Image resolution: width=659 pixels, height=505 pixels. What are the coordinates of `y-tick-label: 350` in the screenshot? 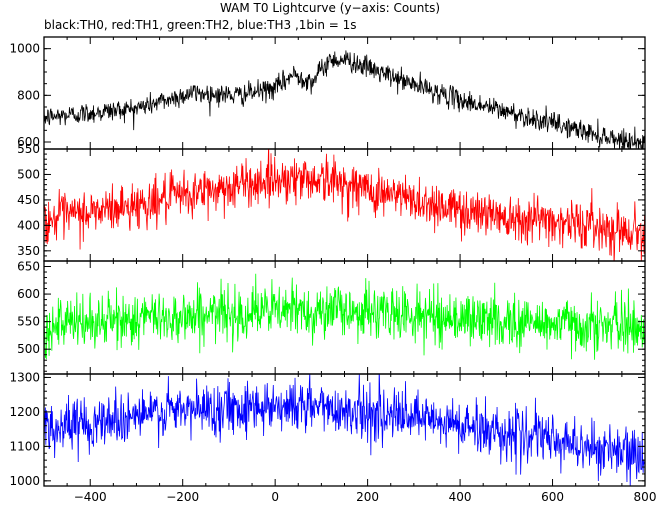 It's located at (28, 251).